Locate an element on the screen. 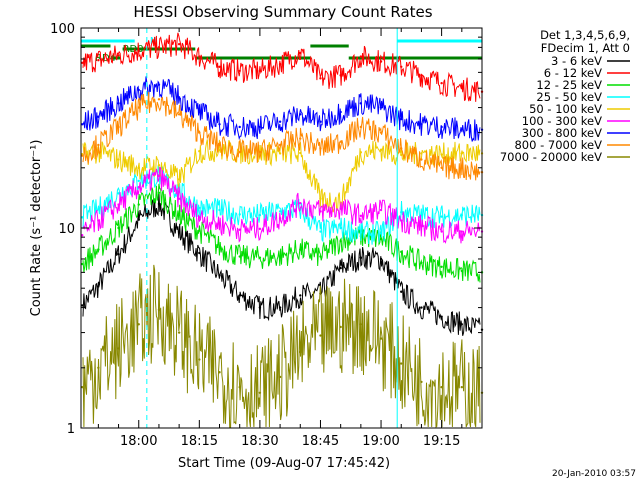  legend-entry: 800 - 7000 keV is located at coordinates (558, 145).